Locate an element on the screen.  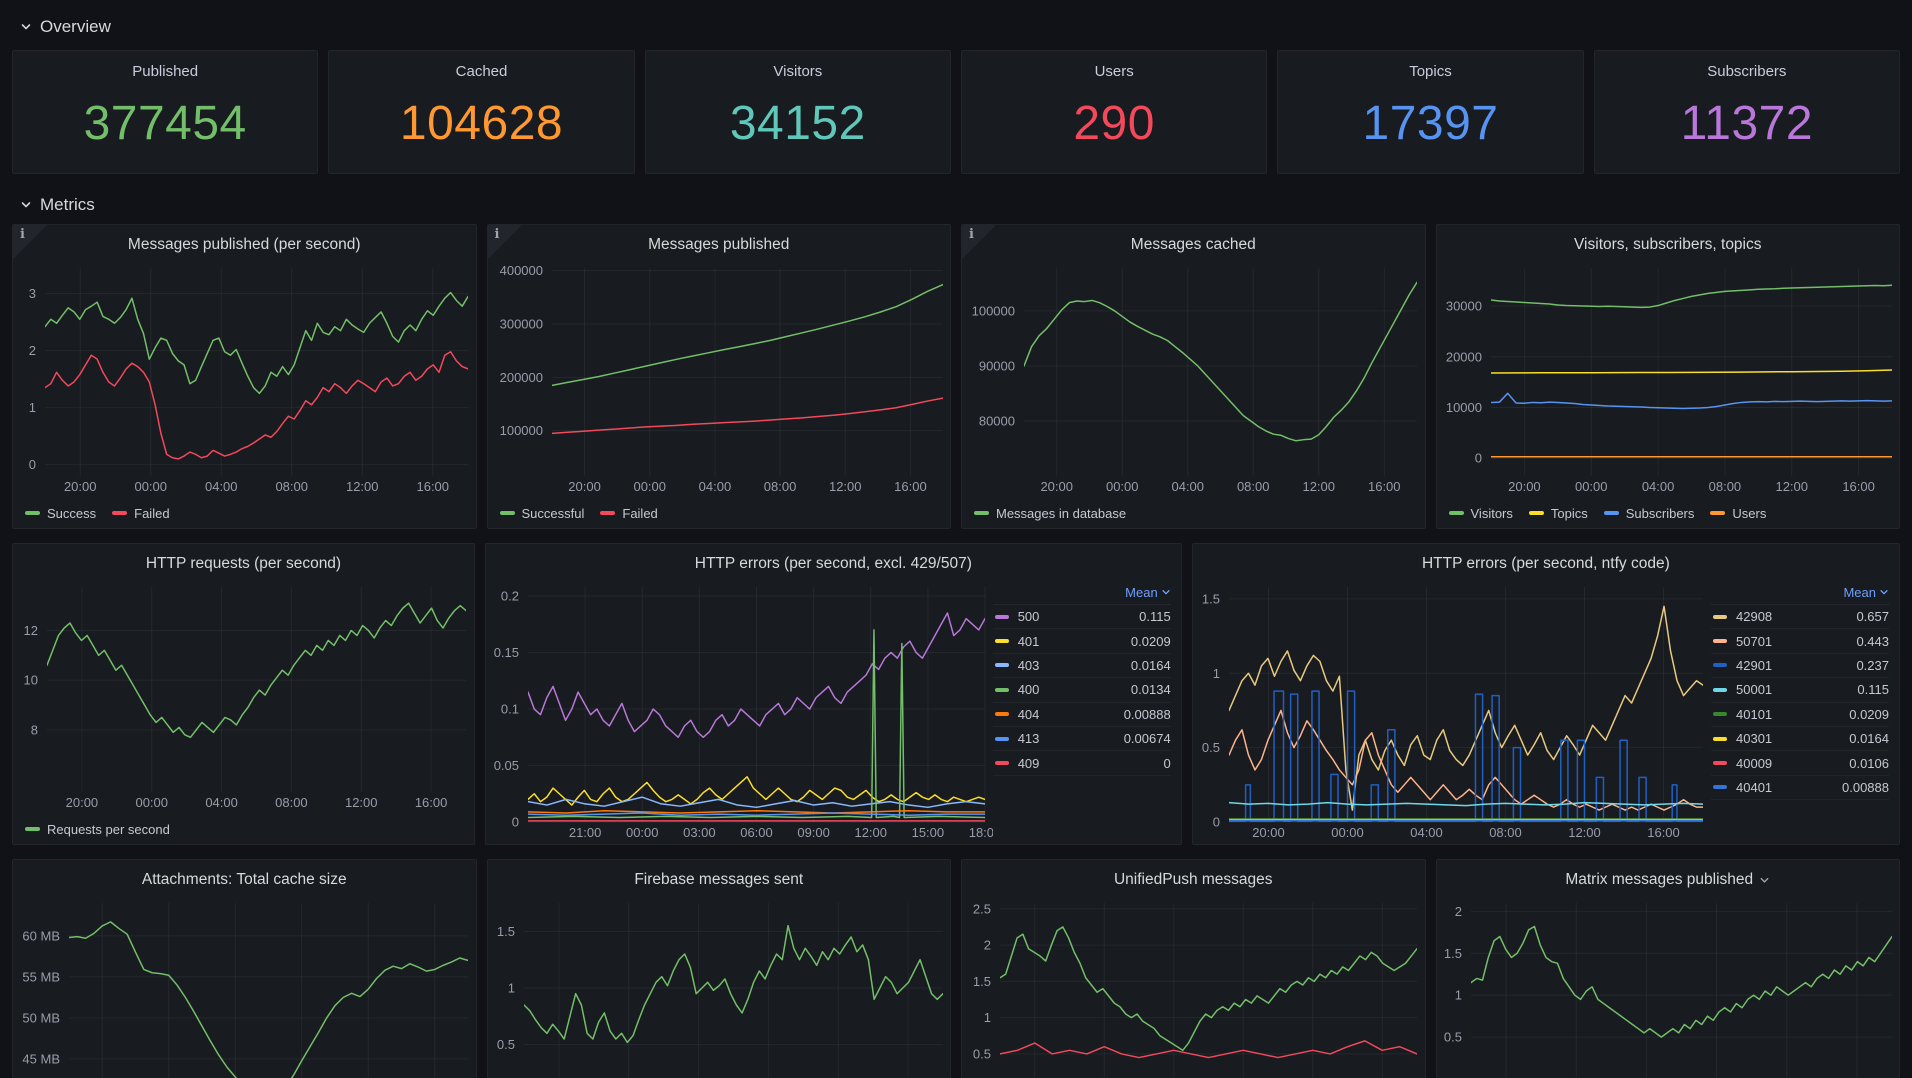
legend-item-40401: 40401 0.00888 is located at coordinates (1800, 788).